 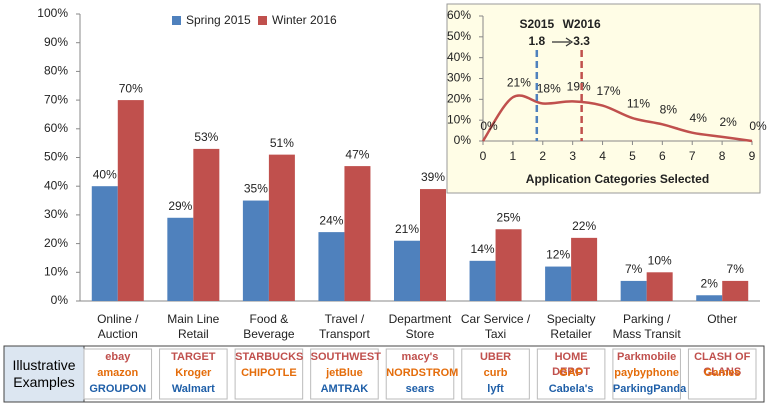 I want to click on x-tick-label: Specialty Retailer, so click(x=571, y=326).